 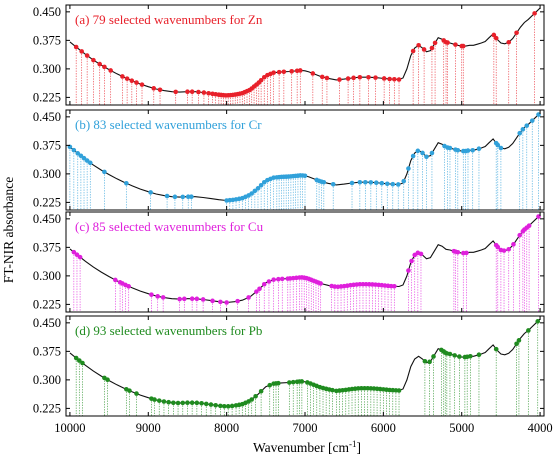 What do you see at coordinates (47, 69) in the screenshot?
I see `y-tick-label: 0.300` at bounding box center [47, 69].